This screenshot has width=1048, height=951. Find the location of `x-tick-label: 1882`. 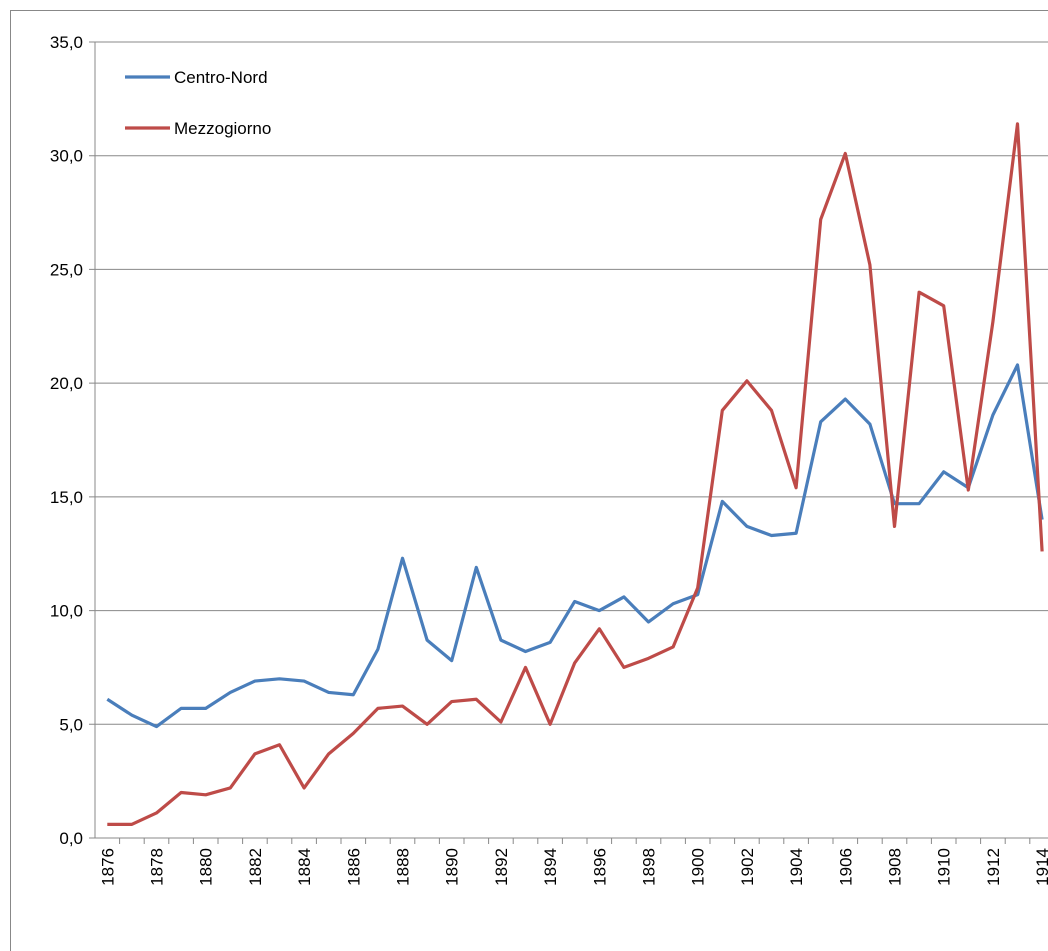

x-tick-label: 1882 is located at coordinates (255, 867).